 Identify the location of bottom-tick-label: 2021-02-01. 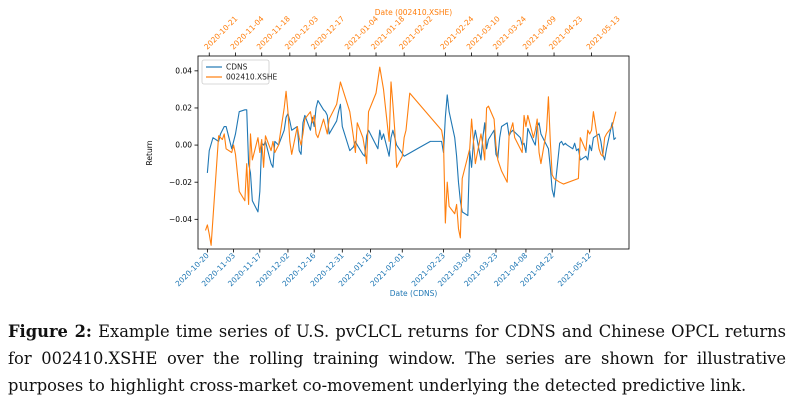
(386, 269).